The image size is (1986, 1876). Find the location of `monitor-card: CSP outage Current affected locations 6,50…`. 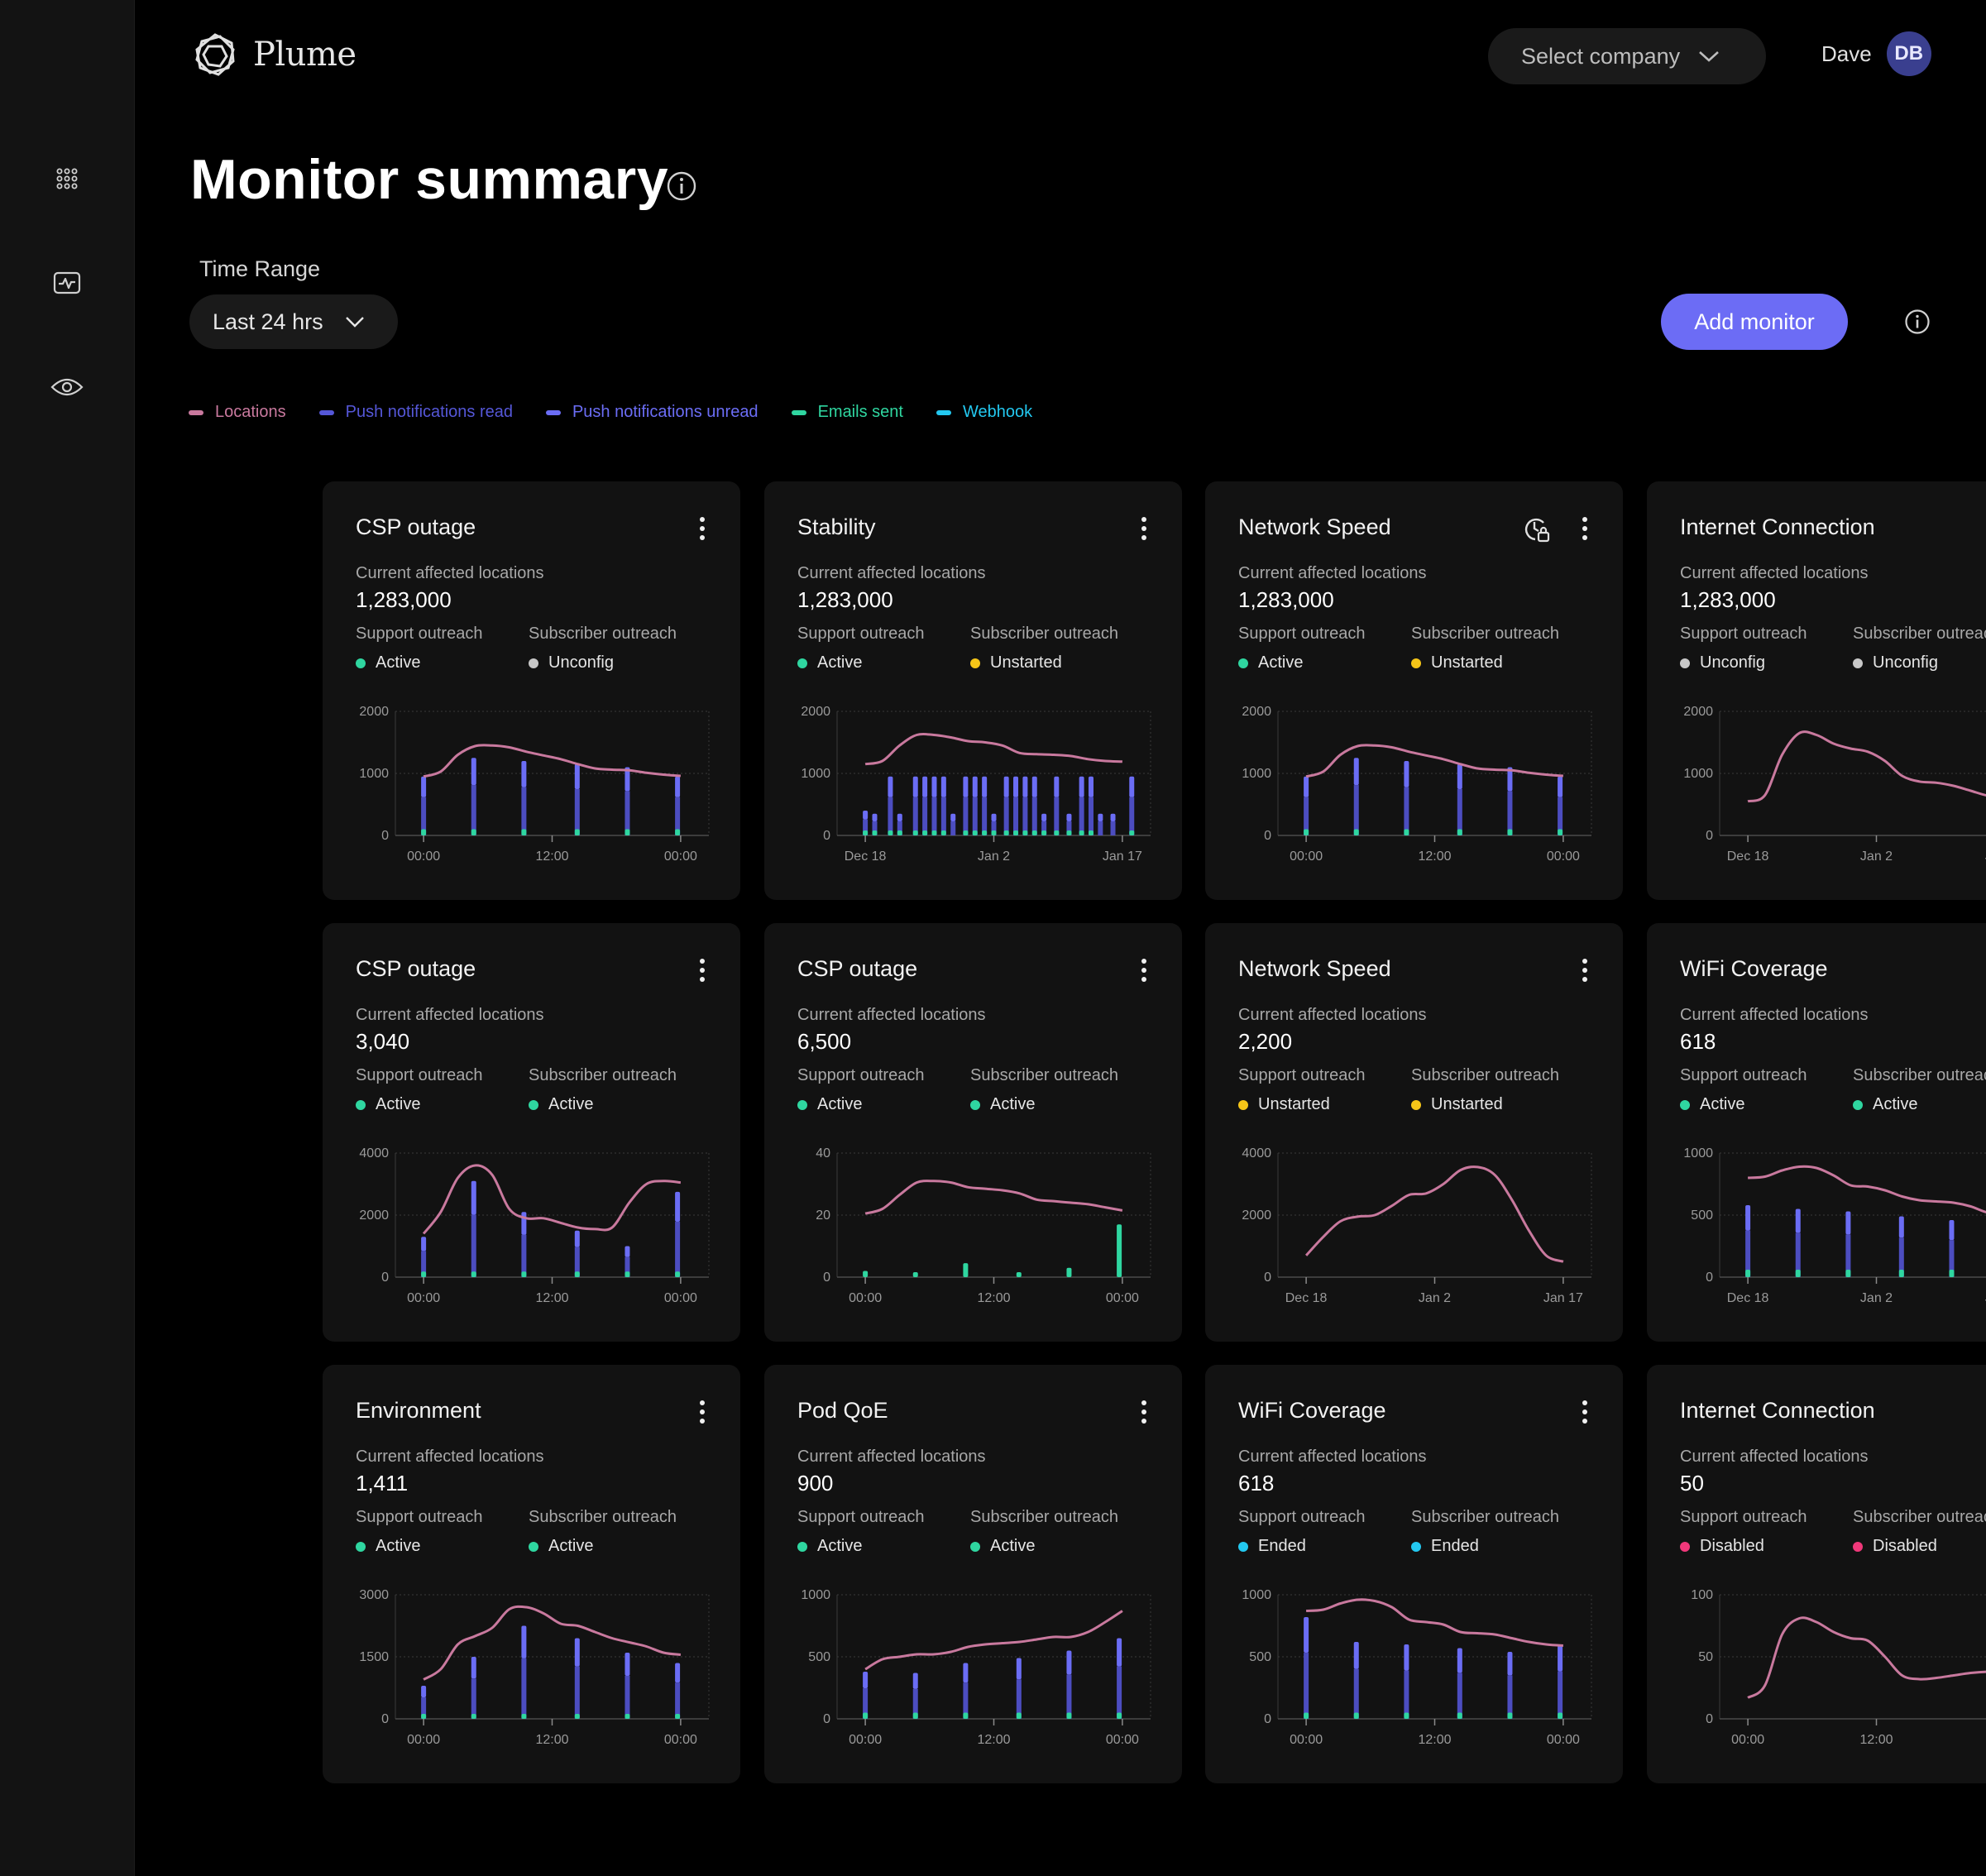

monitor-card: CSP outage Current affected locations 6,50… is located at coordinates (973, 1132).